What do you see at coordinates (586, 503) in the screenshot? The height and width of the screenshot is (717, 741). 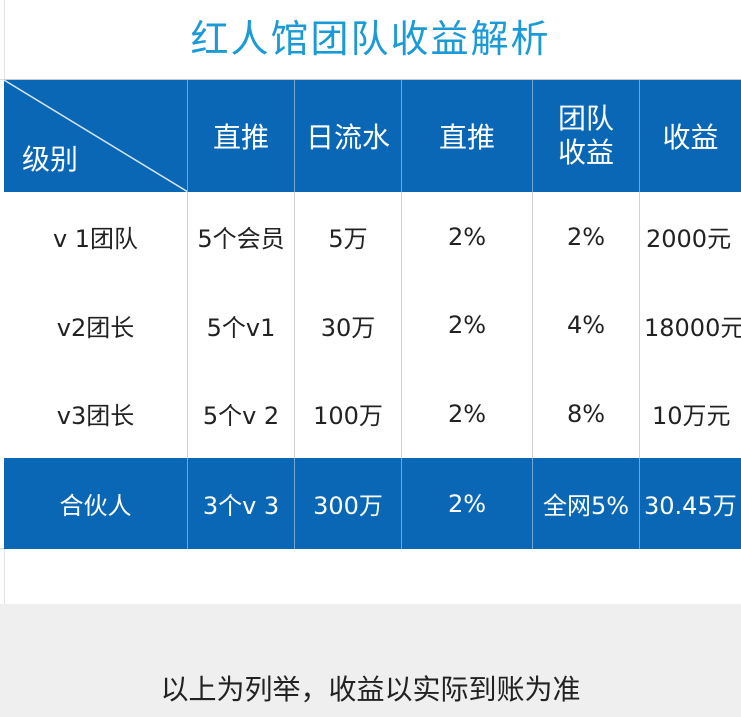 I see `team-rate-cell: 全网5%` at bounding box center [586, 503].